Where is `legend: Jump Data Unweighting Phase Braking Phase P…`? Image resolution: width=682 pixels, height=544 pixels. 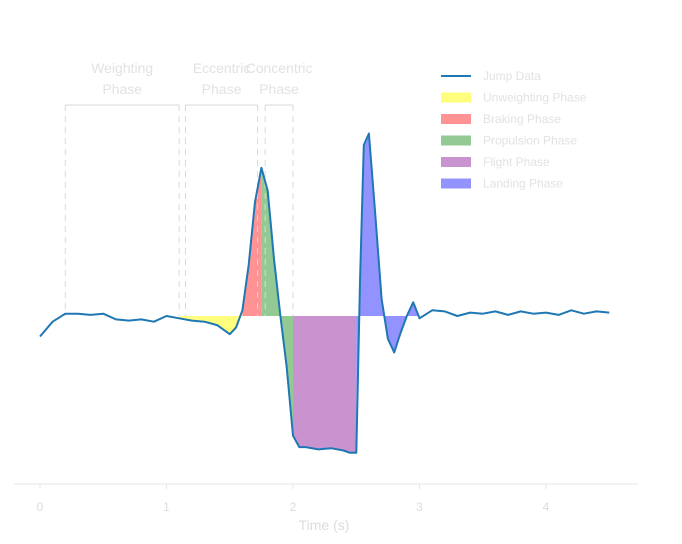
legend: Jump Data Unweighting Phase Braking Phase P… is located at coordinates (514, 130).